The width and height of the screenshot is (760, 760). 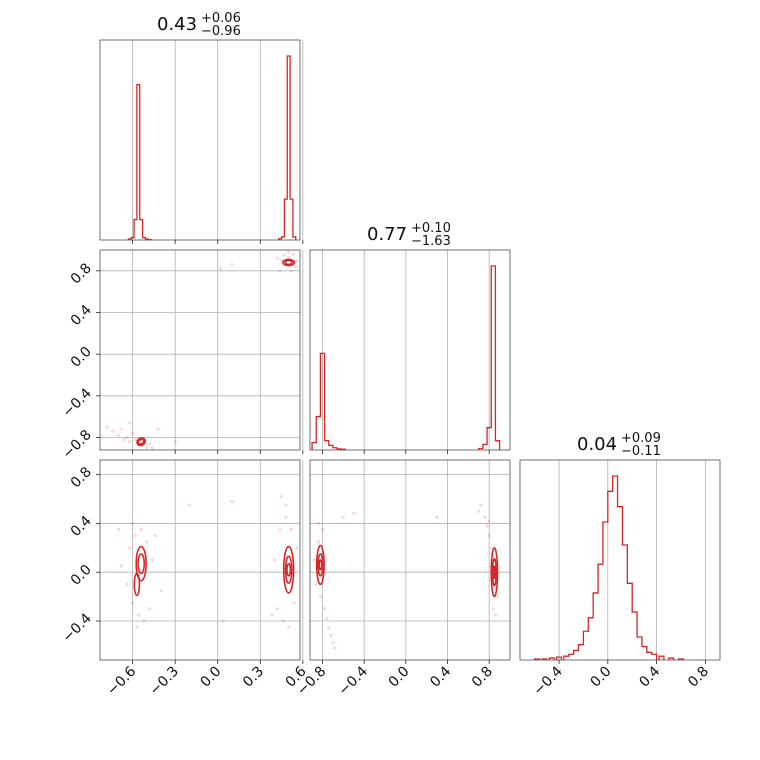 What do you see at coordinates (221, 18) in the screenshot?
I see `title-plus: +0.06` at bounding box center [221, 18].